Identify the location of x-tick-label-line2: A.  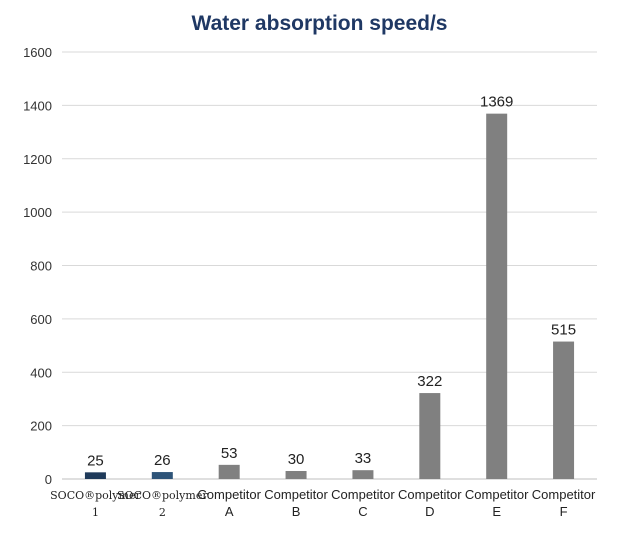
(229, 511).